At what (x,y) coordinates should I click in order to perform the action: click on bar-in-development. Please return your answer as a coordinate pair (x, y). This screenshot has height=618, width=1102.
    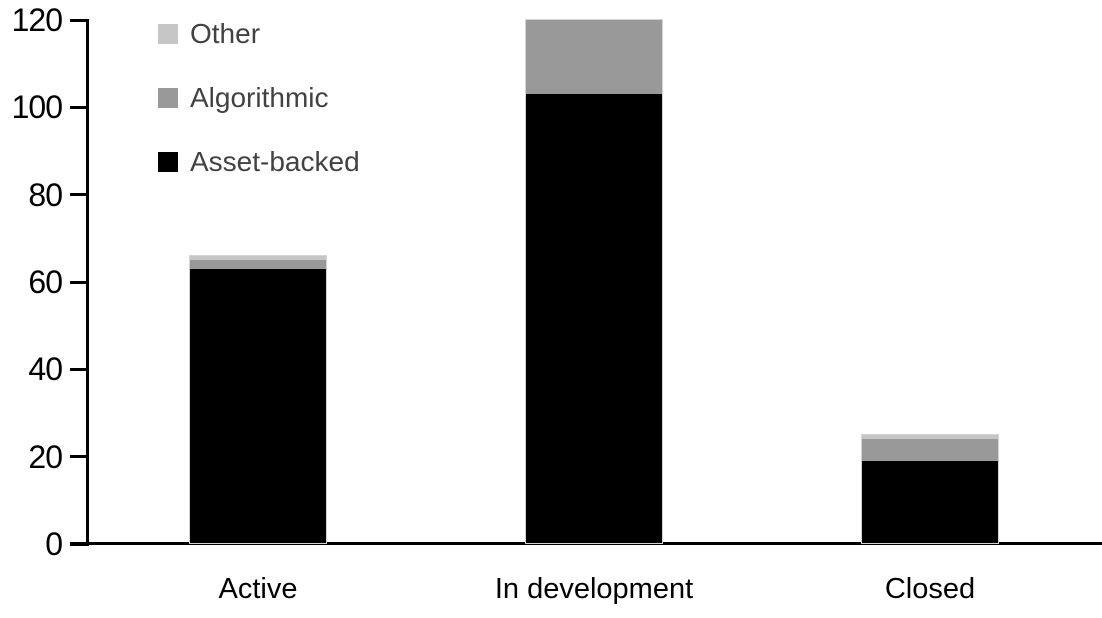
    Looking at the image, I should click on (594, 281).